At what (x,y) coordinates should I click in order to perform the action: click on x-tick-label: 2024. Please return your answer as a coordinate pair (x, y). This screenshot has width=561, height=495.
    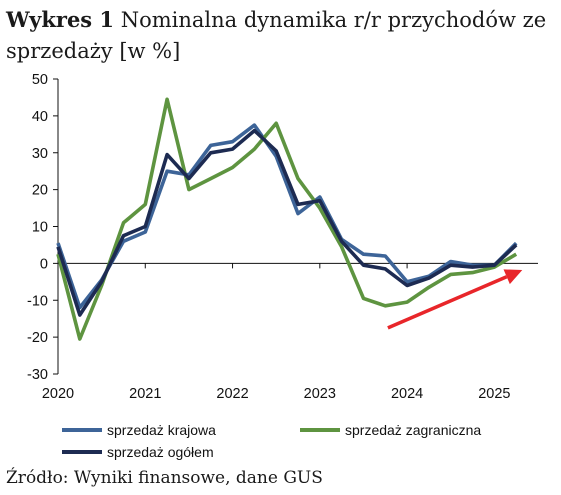
    Looking at the image, I should click on (407, 394).